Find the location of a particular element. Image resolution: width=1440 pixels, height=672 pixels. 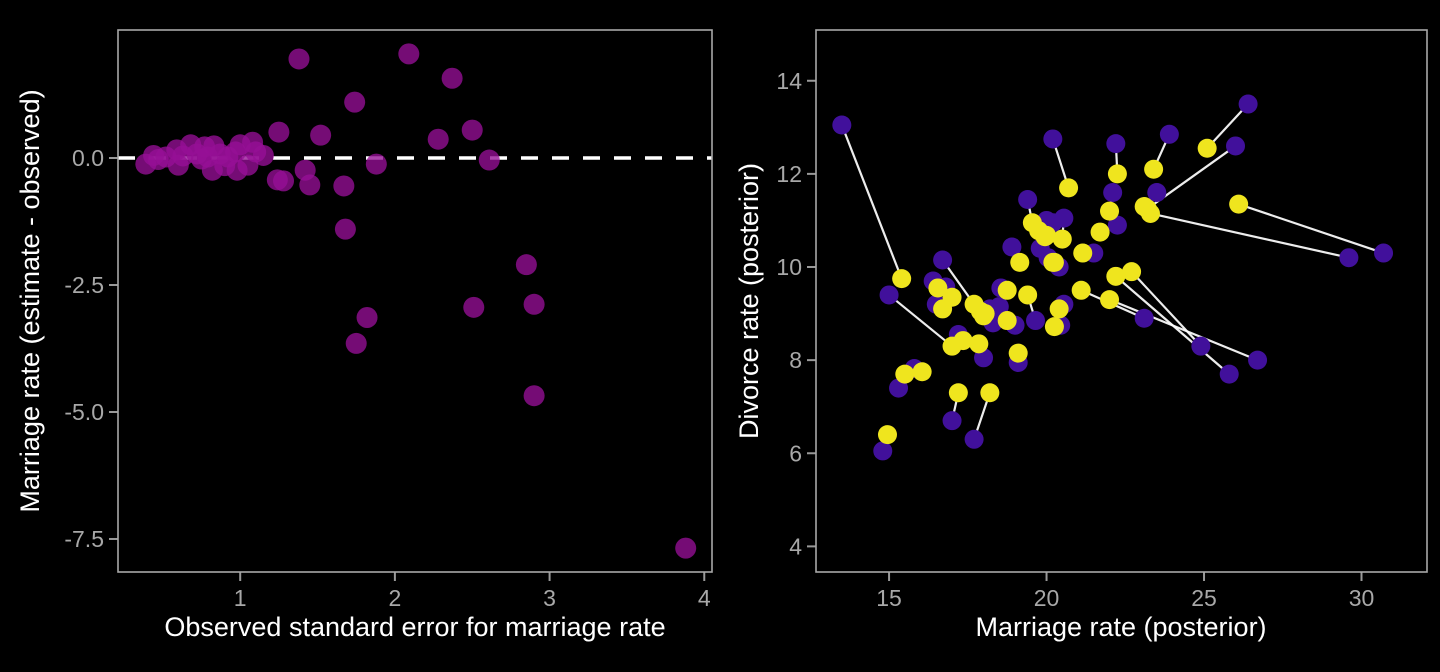

y-tick-label: 10 is located at coordinates (789, 267).